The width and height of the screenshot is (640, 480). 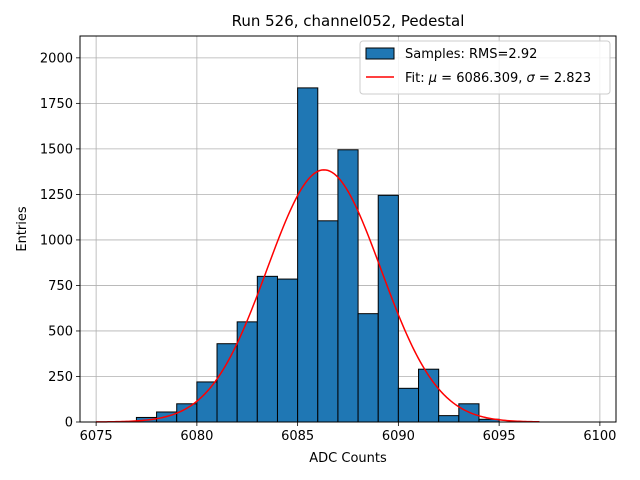 I want to click on x-tick-label: 6090, so click(x=398, y=436).